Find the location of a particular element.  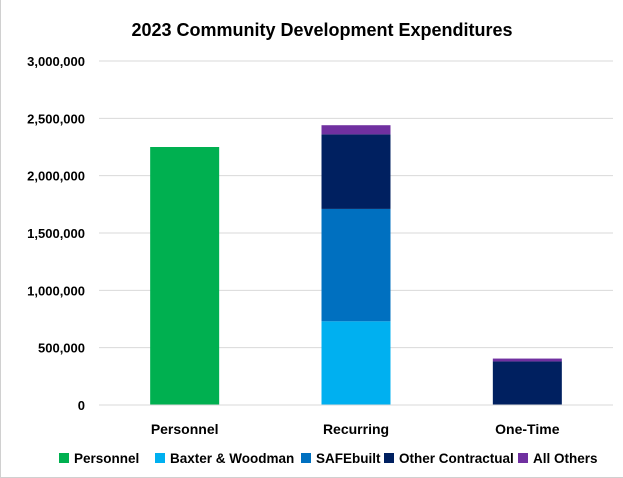

chart-title: 2023 Community Development Expenditures is located at coordinates (321, 30).